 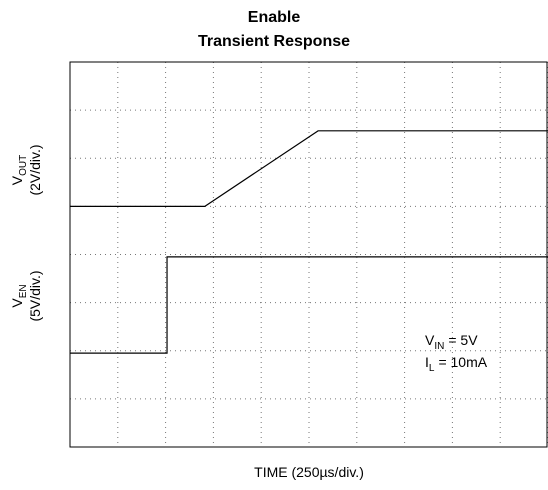 What do you see at coordinates (35, 169) in the screenshot?
I see `y-label-scale: (2V/div.)` at bounding box center [35, 169].